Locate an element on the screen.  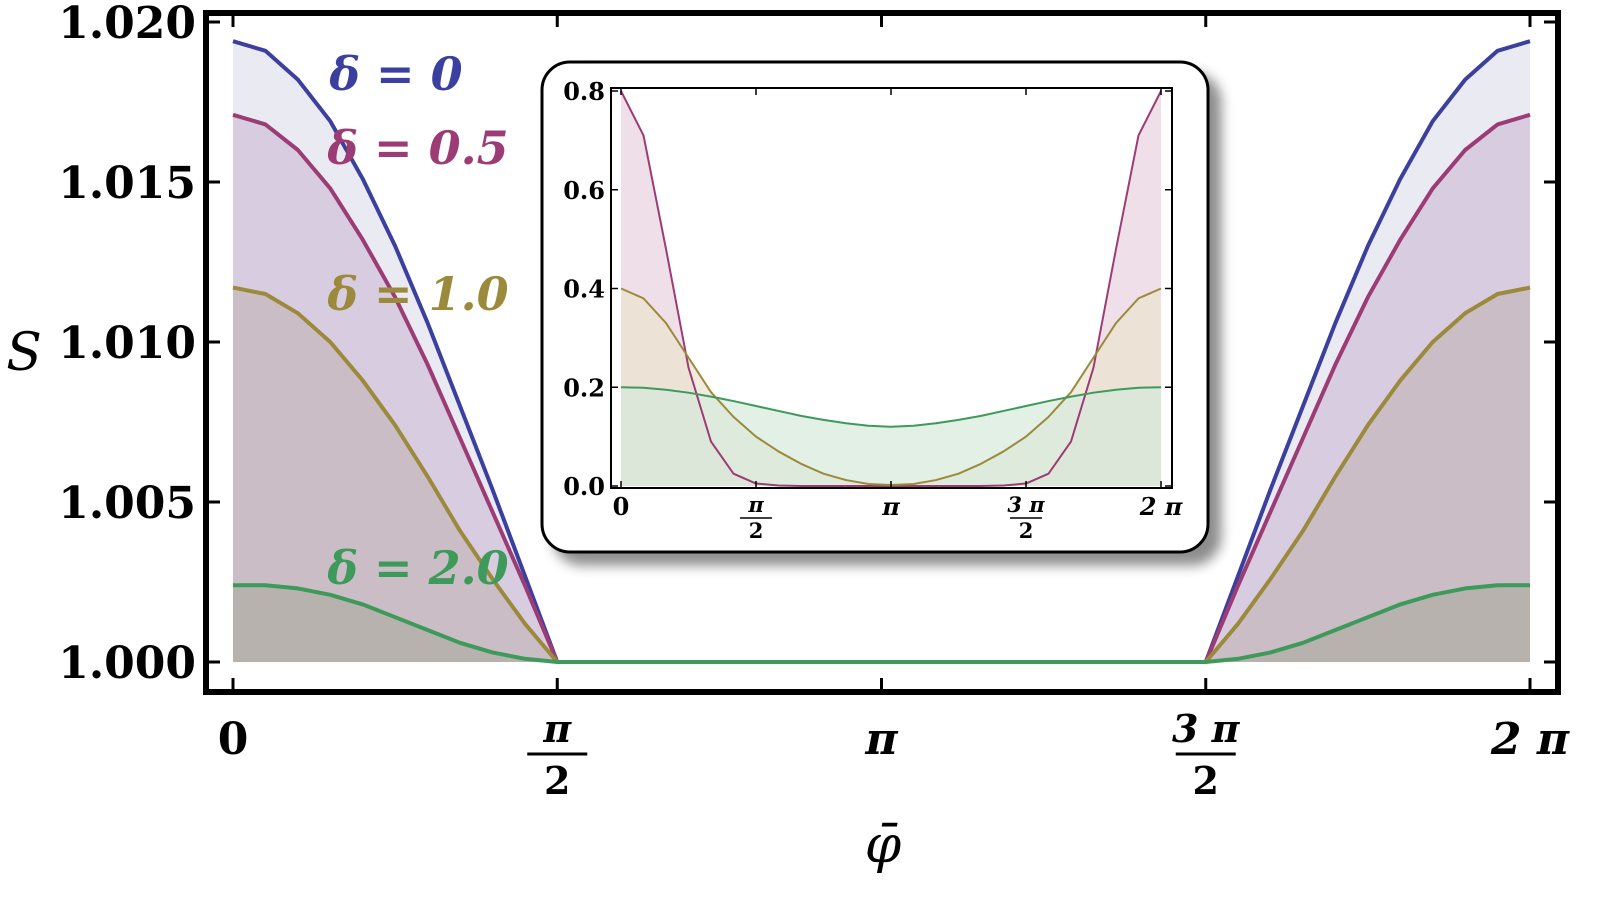
series-annotation: δ = 0.5 is located at coordinates (417, 148).